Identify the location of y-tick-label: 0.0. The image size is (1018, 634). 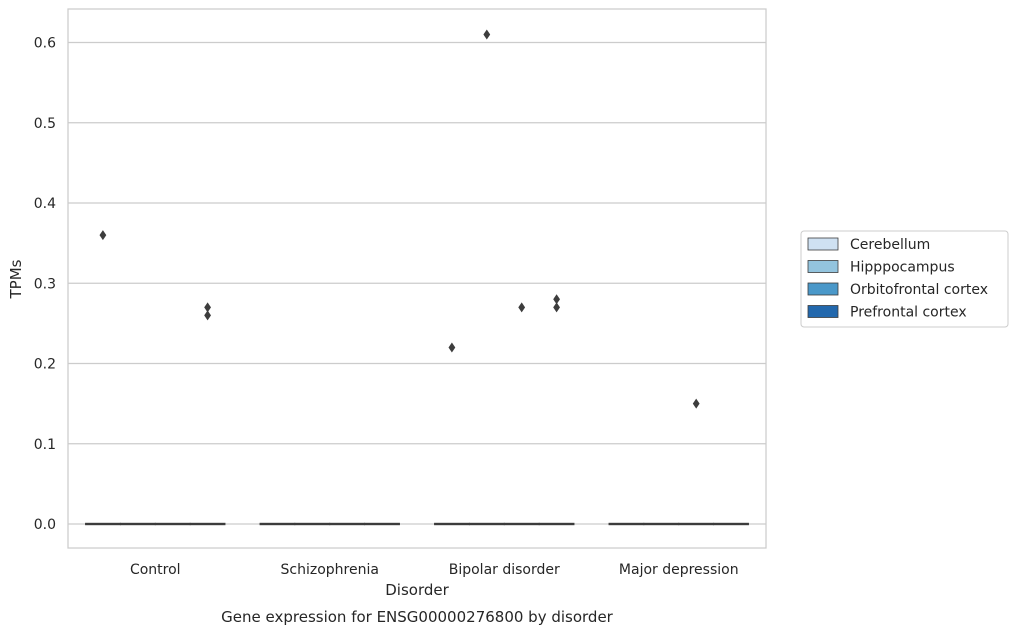
(45, 525).